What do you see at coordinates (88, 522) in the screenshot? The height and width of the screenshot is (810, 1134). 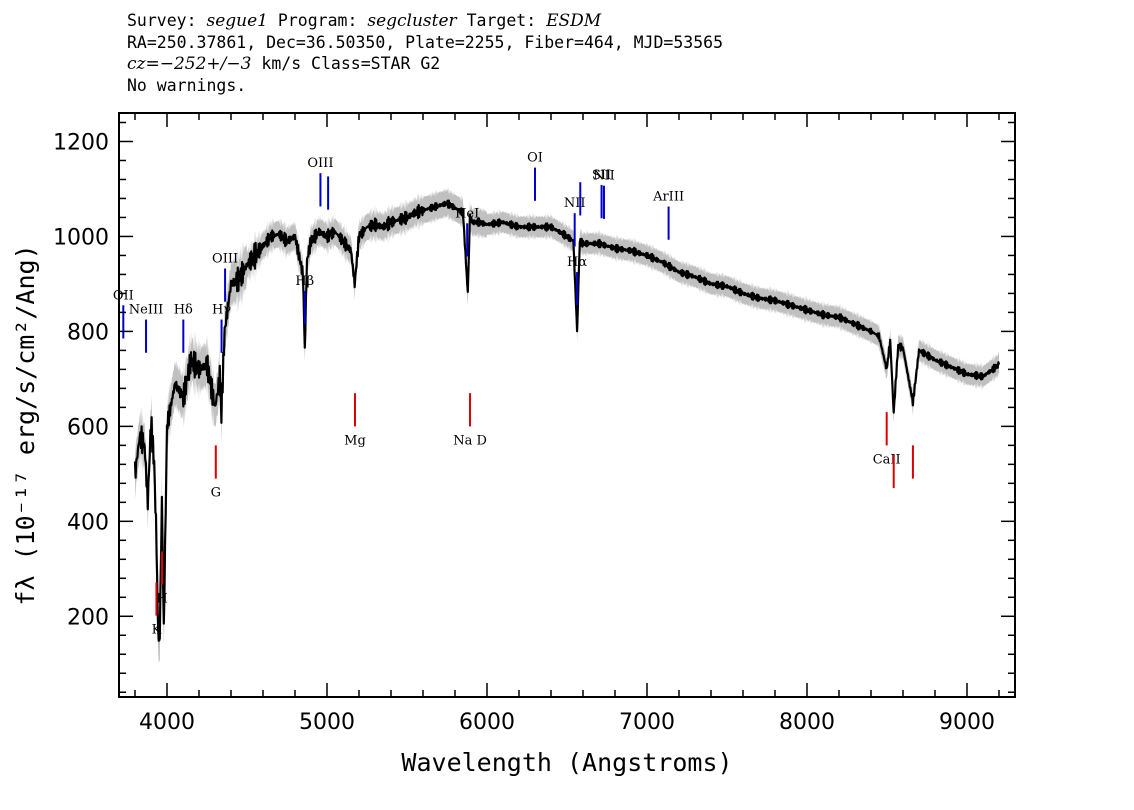 I see `y-tick-label: 400` at bounding box center [88, 522].